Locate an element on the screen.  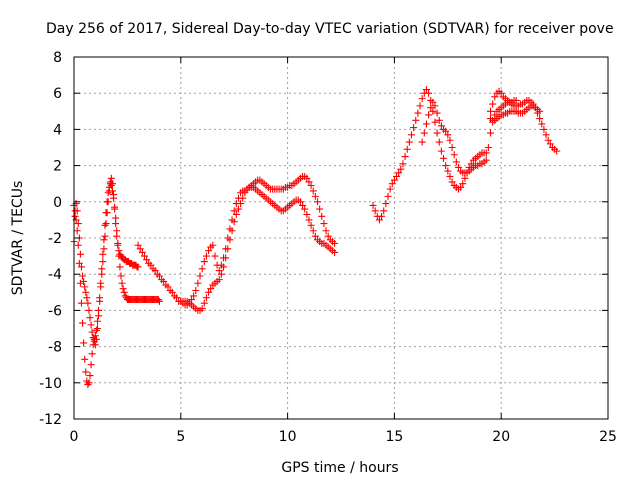
x-tick-label: 0 is located at coordinates (74, 437).